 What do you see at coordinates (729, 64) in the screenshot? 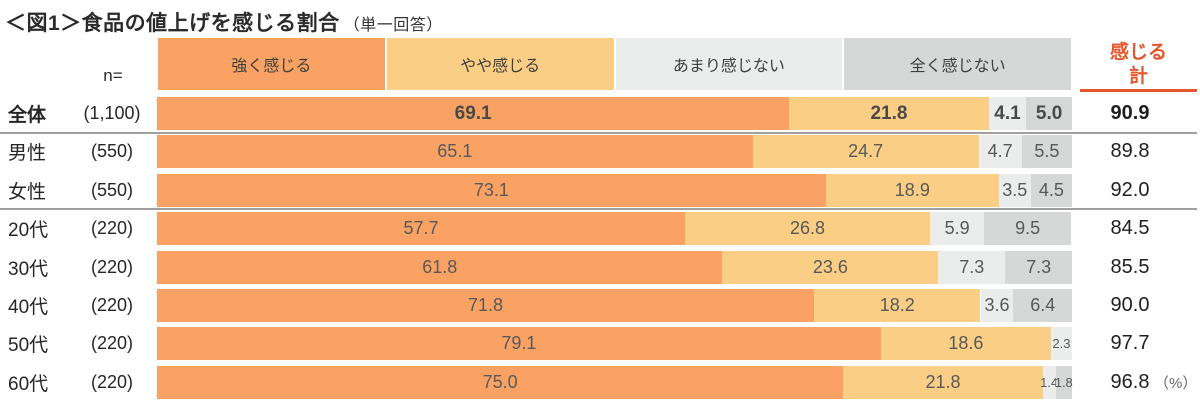
I see `legend-item-3: あまり感じない` at bounding box center [729, 64].